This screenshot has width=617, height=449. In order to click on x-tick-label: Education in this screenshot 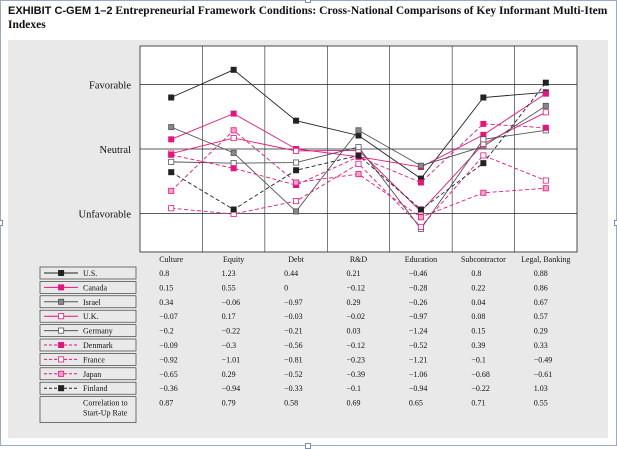, I will do `click(421, 259)`.